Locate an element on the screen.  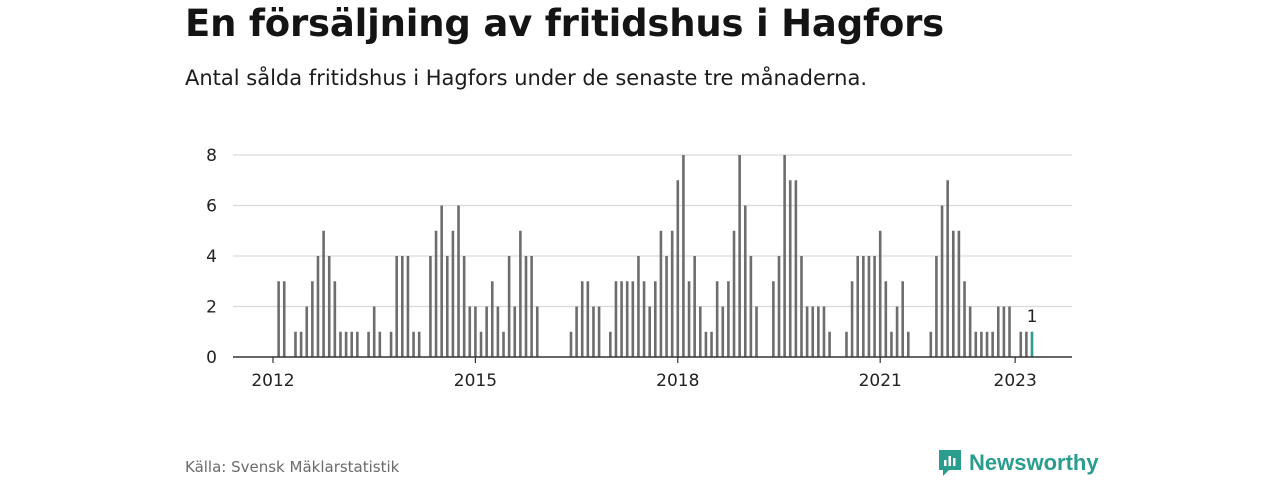
x-tick-label: 2015 is located at coordinates (475, 381).